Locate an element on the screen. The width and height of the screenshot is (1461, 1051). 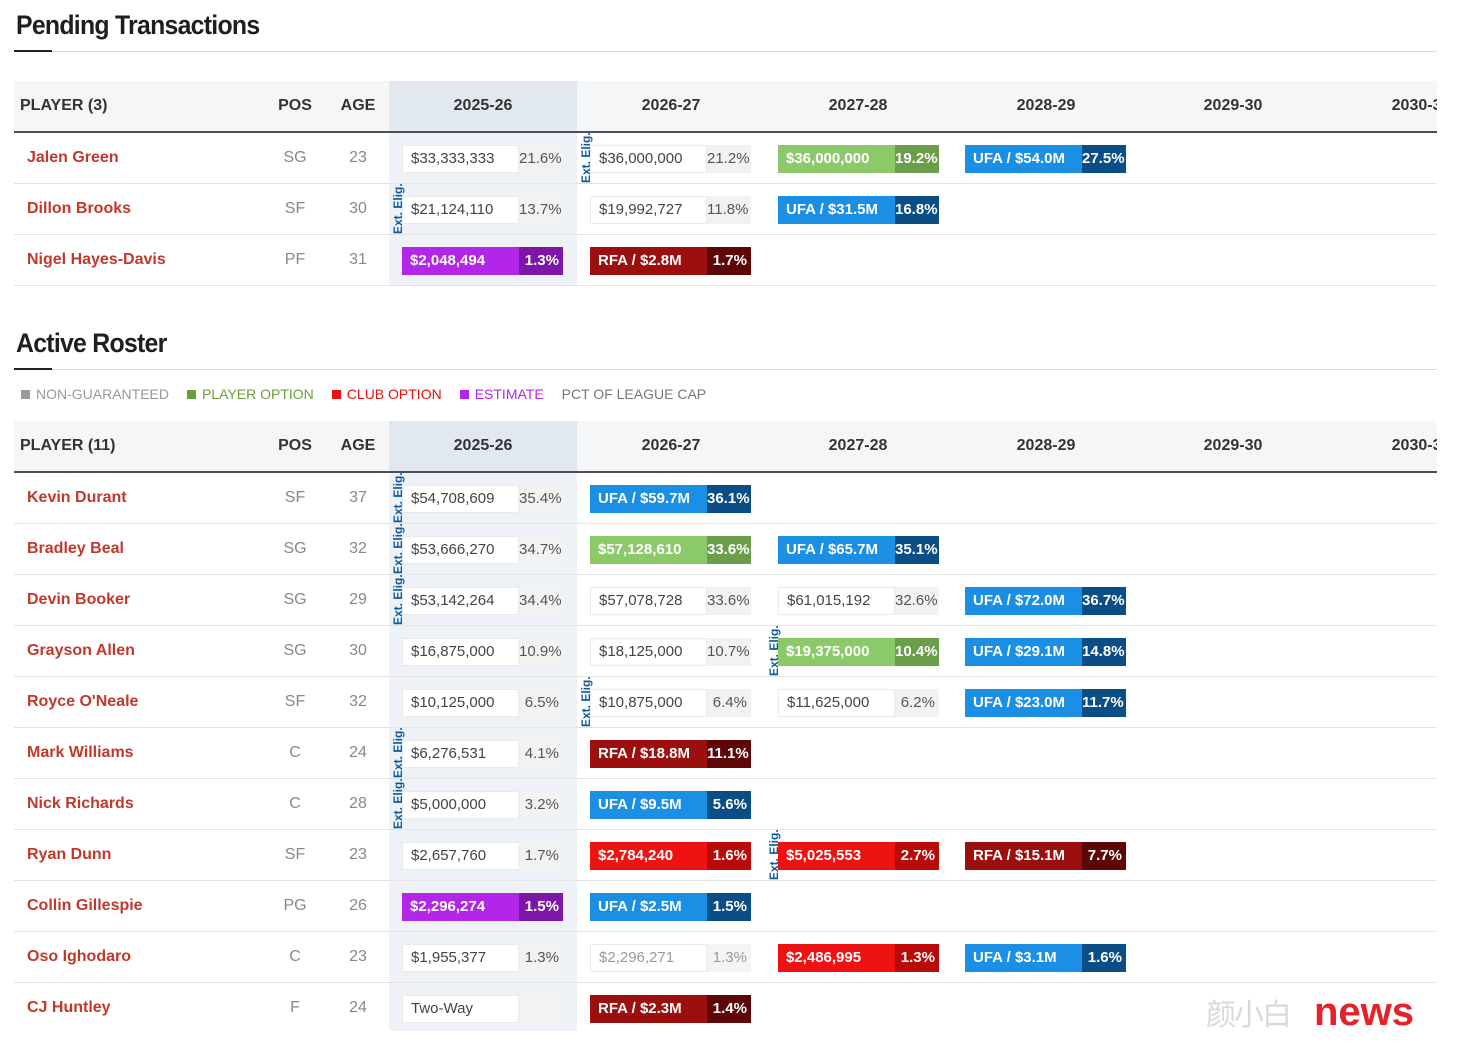
cap-percentage: 6.4% is located at coordinates (729, 703).